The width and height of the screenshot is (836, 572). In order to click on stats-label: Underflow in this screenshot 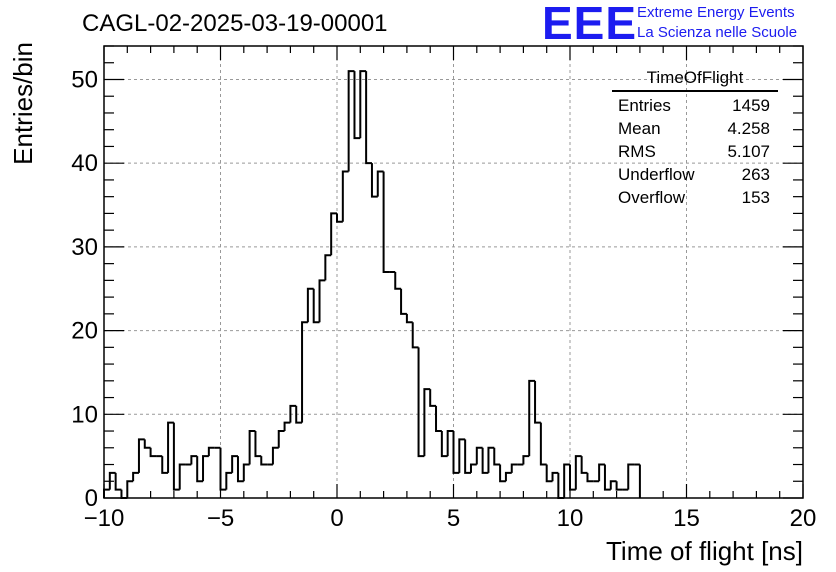, I will do `click(656, 174)`.